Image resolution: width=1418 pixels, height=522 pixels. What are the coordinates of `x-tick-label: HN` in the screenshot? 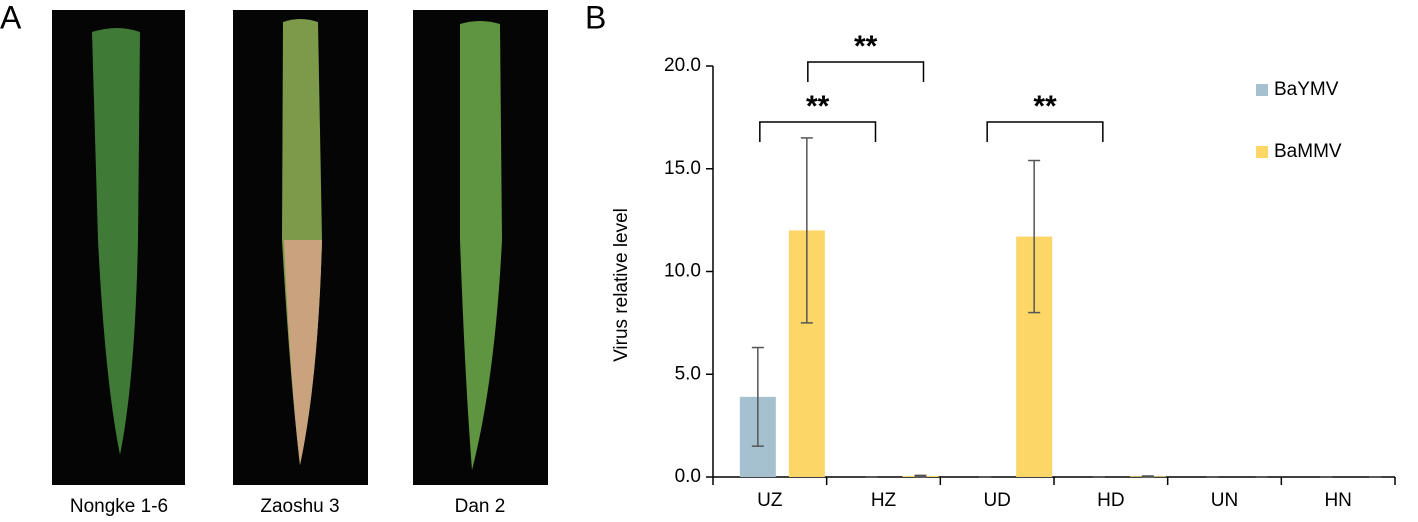 It's located at (1337, 500).